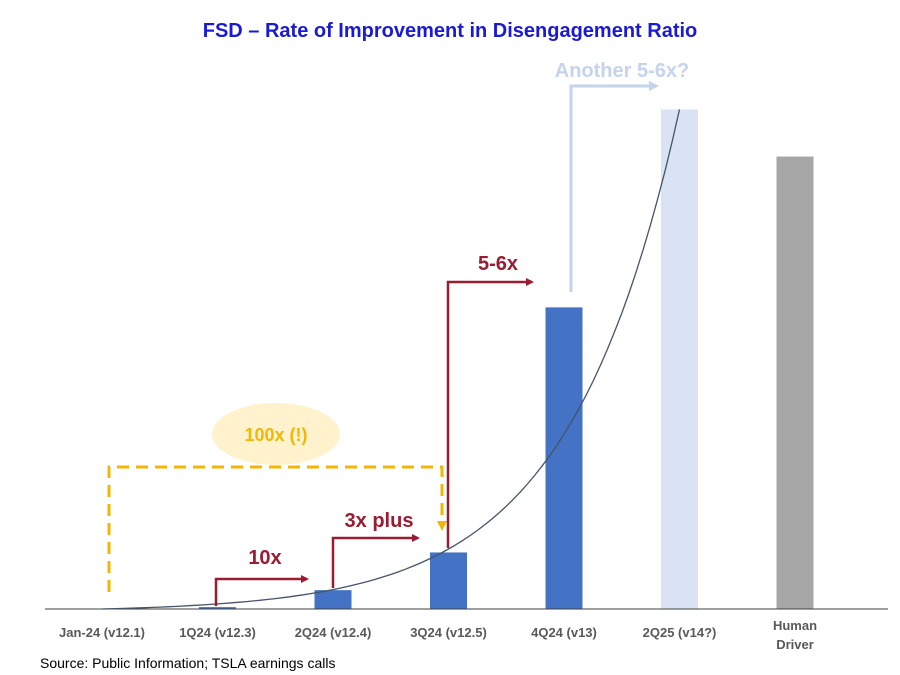 Image resolution: width=900 pixels, height=675 pixels. What do you see at coordinates (261, 590) in the screenshot?
I see `arrow-10x` at bounding box center [261, 590].